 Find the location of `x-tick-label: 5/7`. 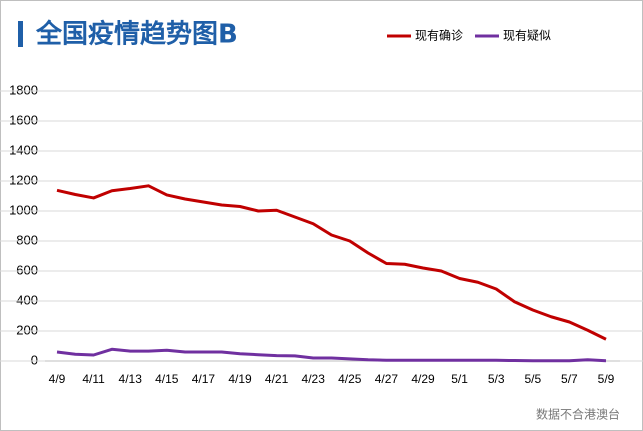

x-tick-label: 5/7 is located at coordinates (569, 379).